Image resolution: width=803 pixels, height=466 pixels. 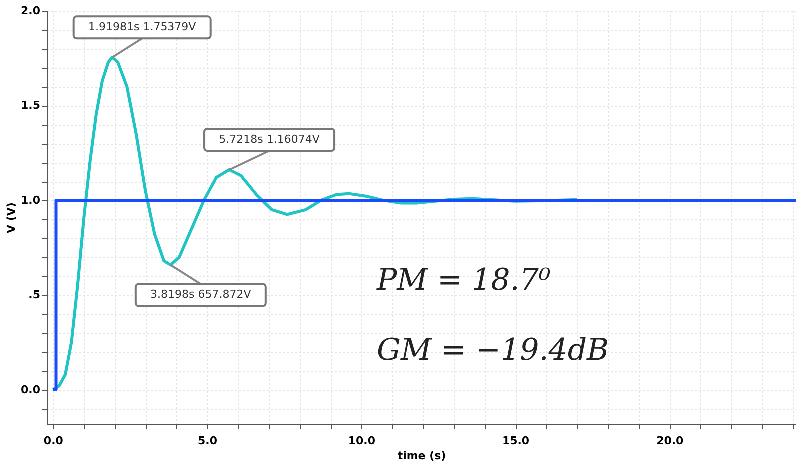 I want to click on annotation: GM = −19.4dB, so click(x=493, y=350).